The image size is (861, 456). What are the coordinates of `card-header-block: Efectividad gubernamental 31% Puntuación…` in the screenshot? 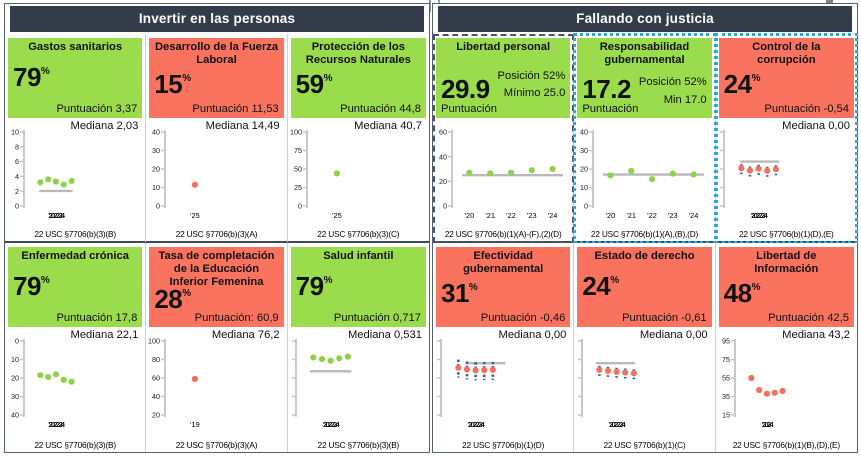 It's located at (503, 287).